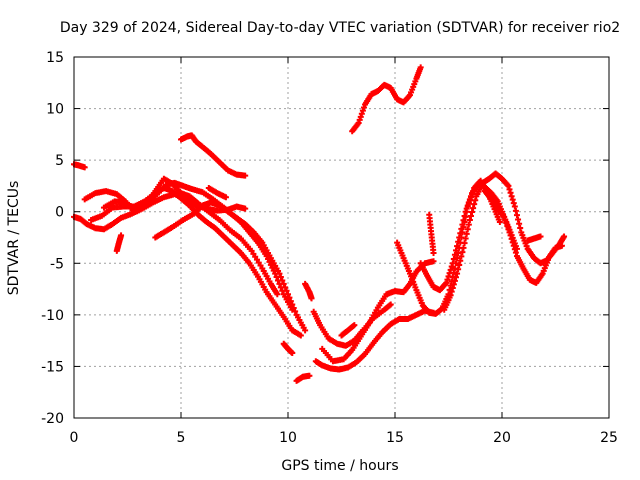  I want to click on x-tick-label: 20, so click(502, 438).